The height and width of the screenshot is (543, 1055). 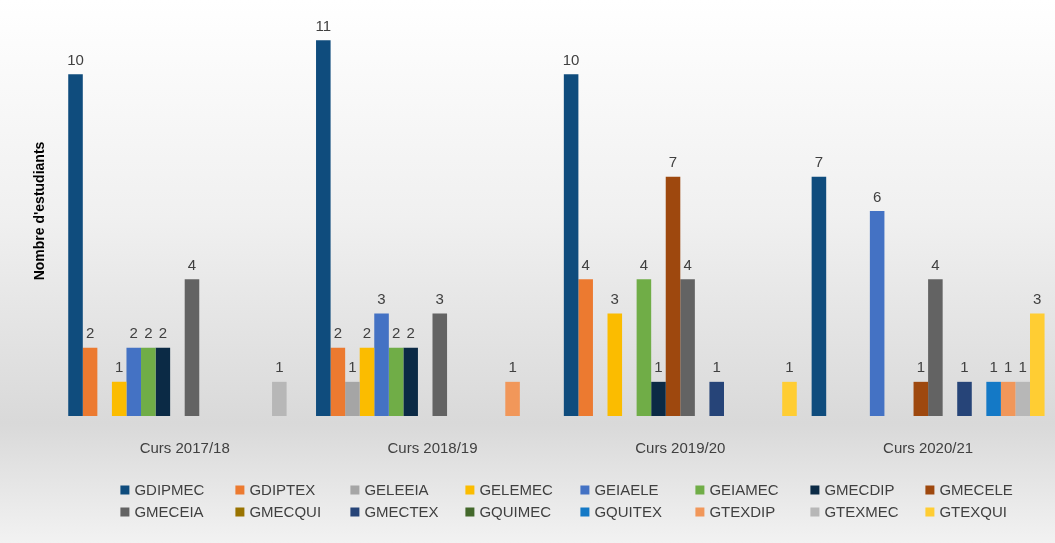 What do you see at coordinates (861, 512) in the screenshot?
I see `legend-label: GTEXMEC` at bounding box center [861, 512].